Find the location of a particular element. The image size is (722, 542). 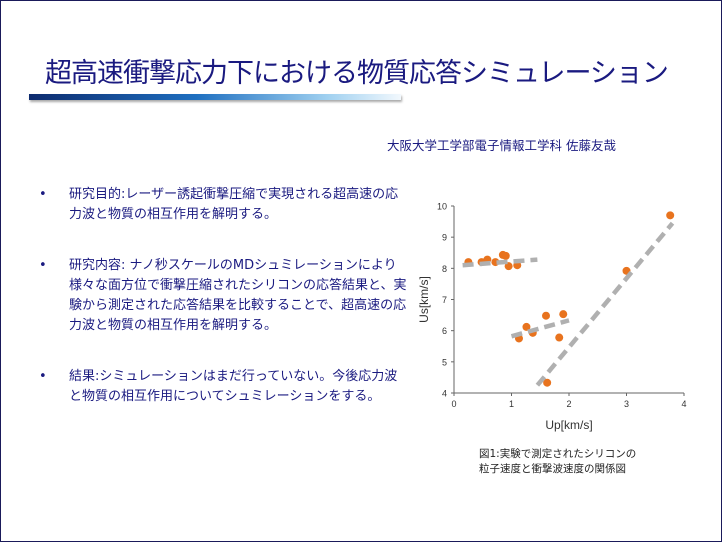

figure-caption: 図1:実験で測定されたシリコンの 粒子速度と衝撃波速度の関係図 is located at coordinates (557, 462).